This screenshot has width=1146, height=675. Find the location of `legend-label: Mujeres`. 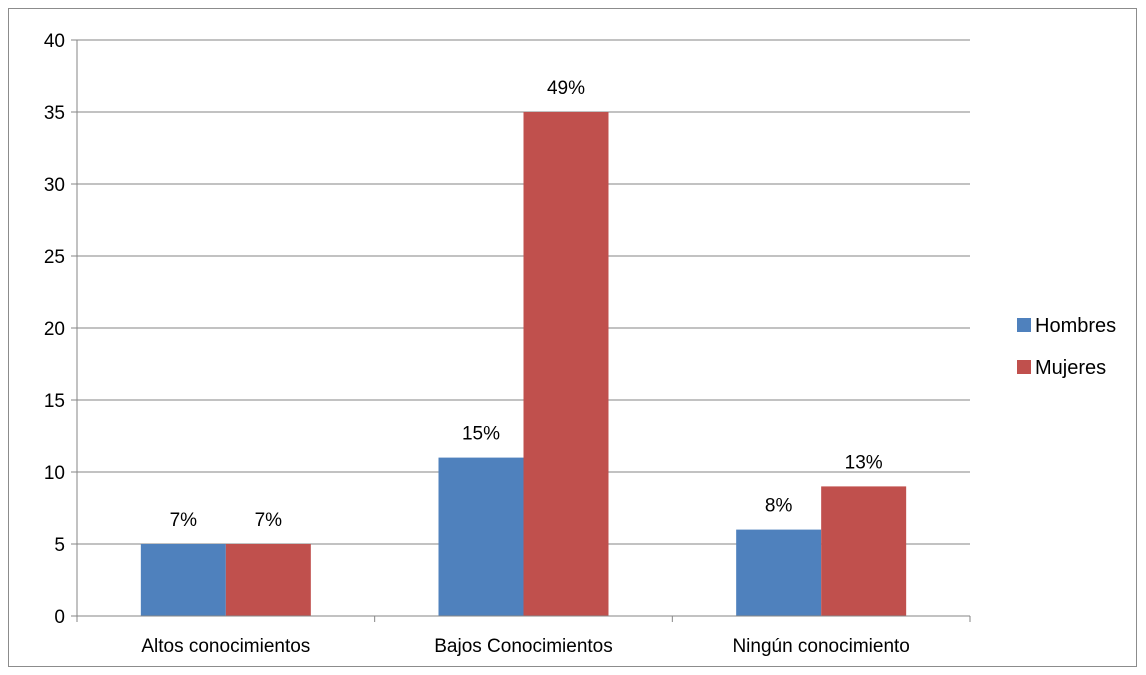

legend-label: Mujeres is located at coordinates (1070, 368).